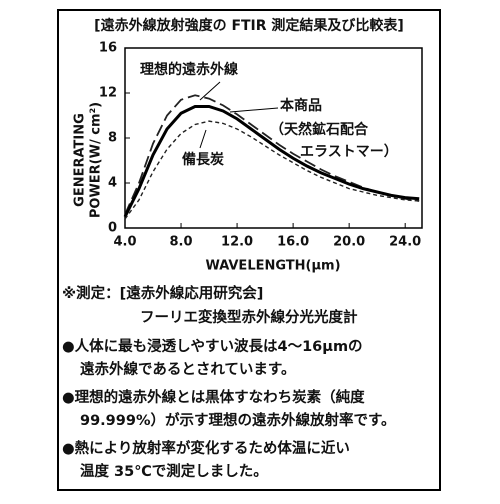  I want to click on x-tick-label: 24.0, so click(405, 242).